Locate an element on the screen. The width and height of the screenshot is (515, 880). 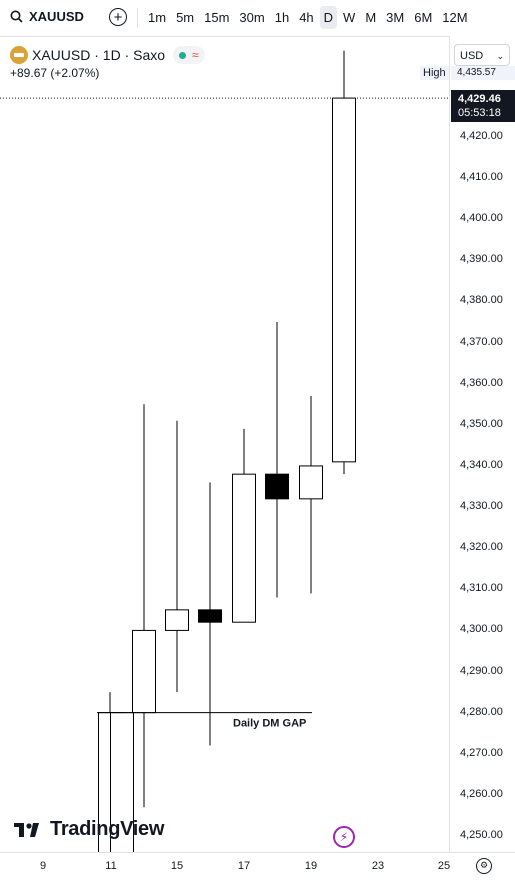
tradingview-logo: TradingView is located at coordinates (89, 829).